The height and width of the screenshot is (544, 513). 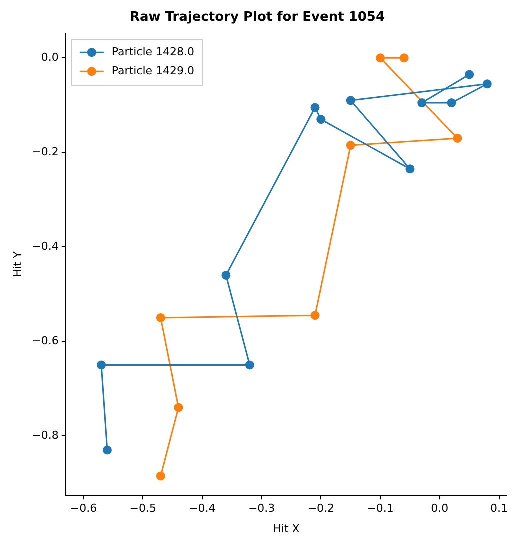 What do you see at coordinates (262, 509) in the screenshot?
I see `x-tick-label: −0.3` at bounding box center [262, 509].